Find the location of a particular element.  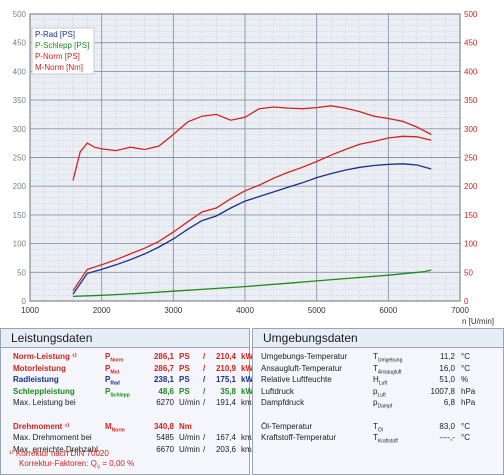

x-tick-label: 5000 is located at coordinates (317, 310).